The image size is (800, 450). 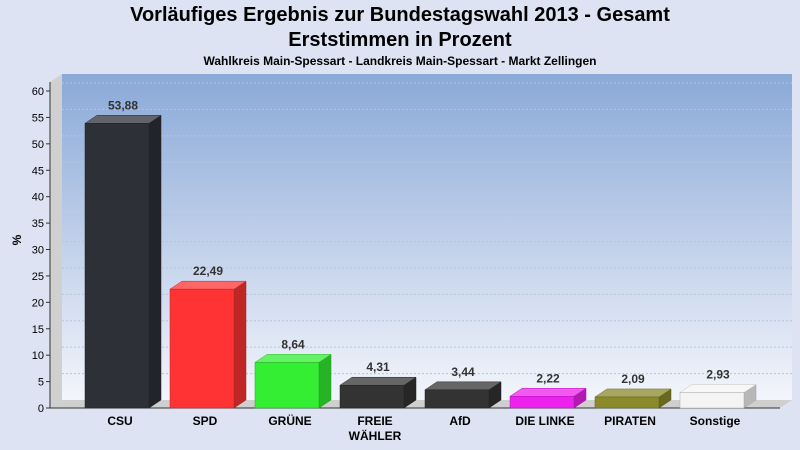 What do you see at coordinates (205, 421) in the screenshot?
I see `x-tick-label: SPD` at bounding box center [205, 421].